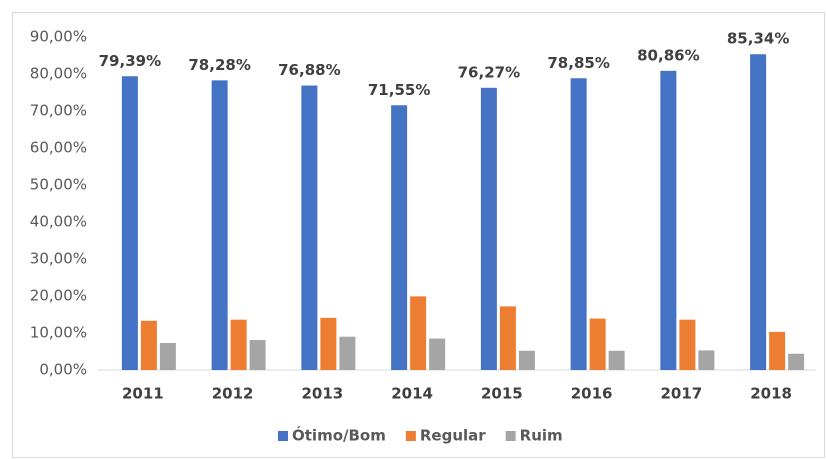 The height and width of the screenshot is (459, 826). I want to click on y-tick-label: 10,00%, so click(58, 333).